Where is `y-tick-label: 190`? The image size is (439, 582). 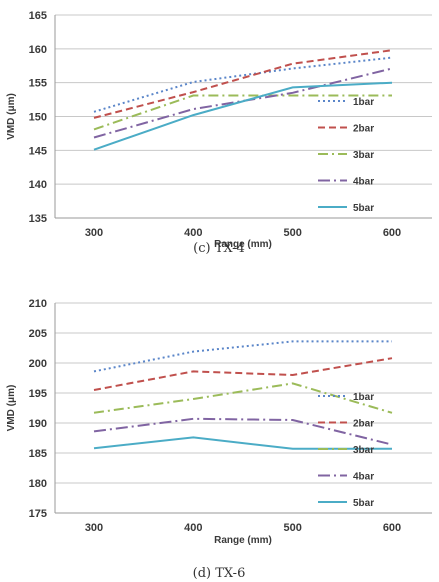
y-tick-label: 190 is located at coordinates (38, 424).